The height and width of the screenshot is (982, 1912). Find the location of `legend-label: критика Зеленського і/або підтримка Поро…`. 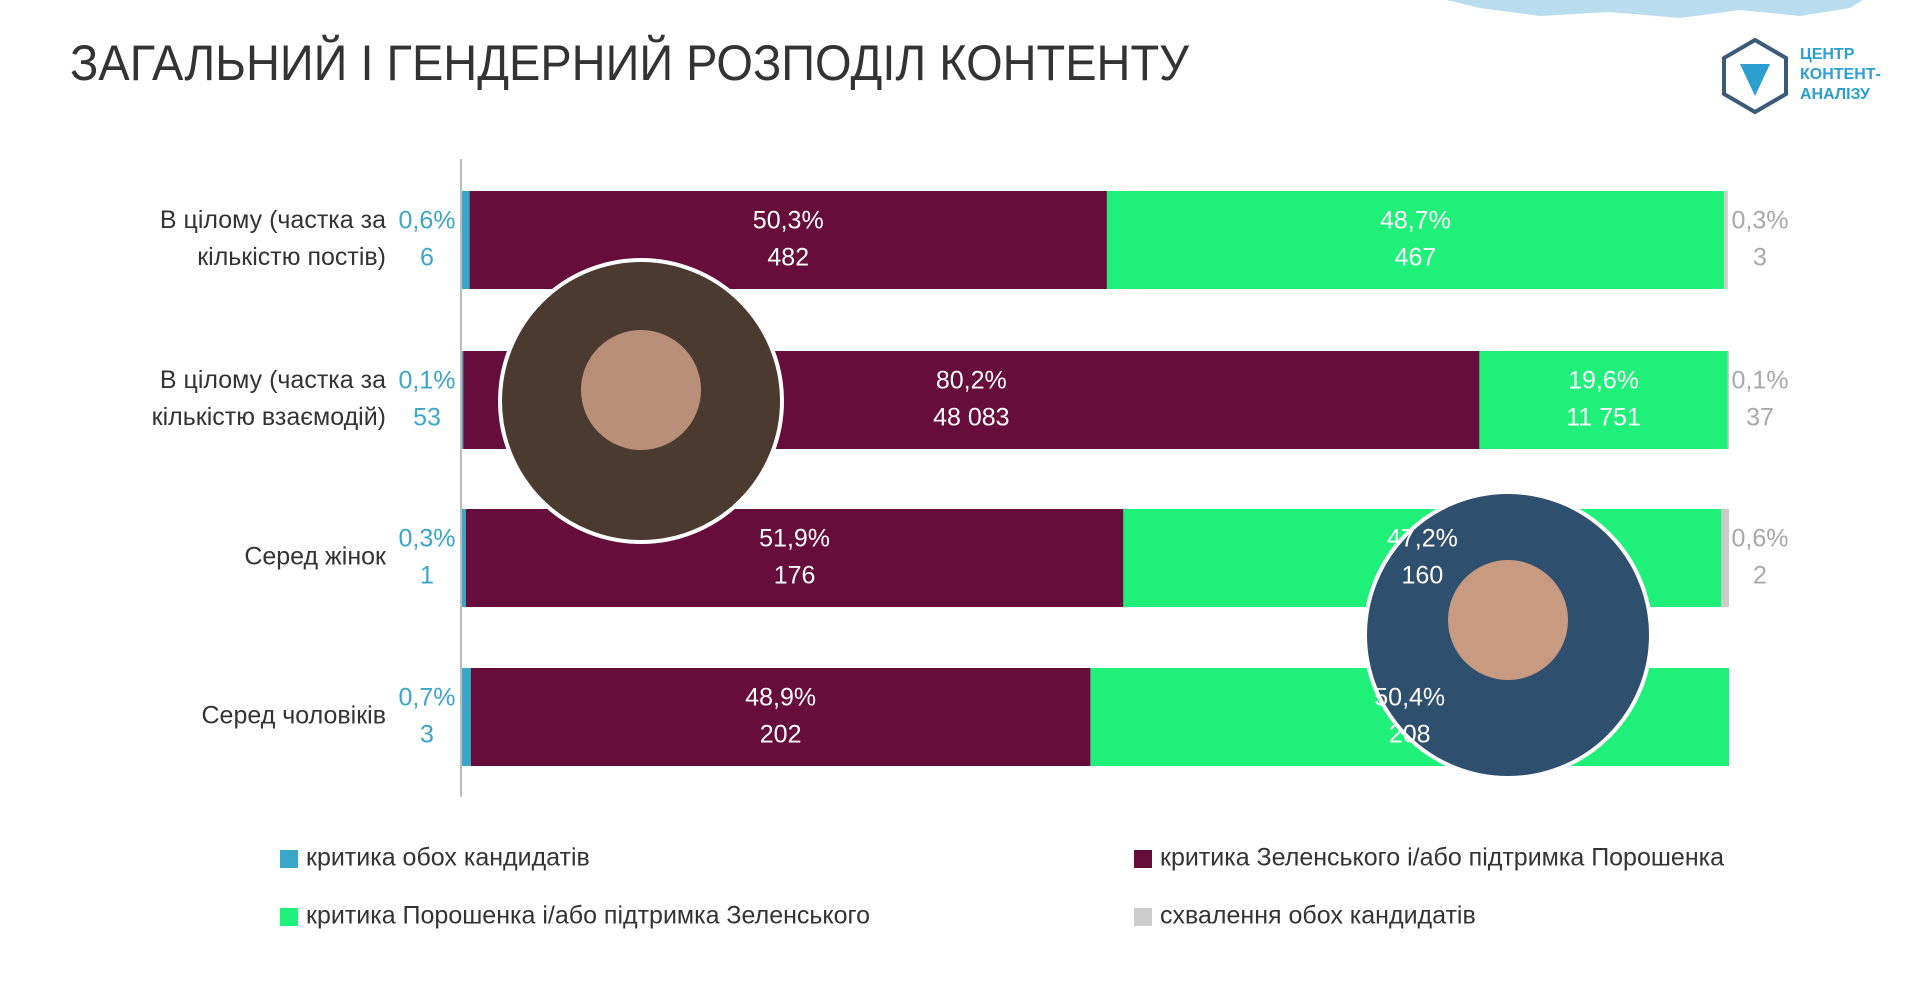

legend-label: критика Зеленського і/або підтримка Поро… is located at coordinates (1442, 858).